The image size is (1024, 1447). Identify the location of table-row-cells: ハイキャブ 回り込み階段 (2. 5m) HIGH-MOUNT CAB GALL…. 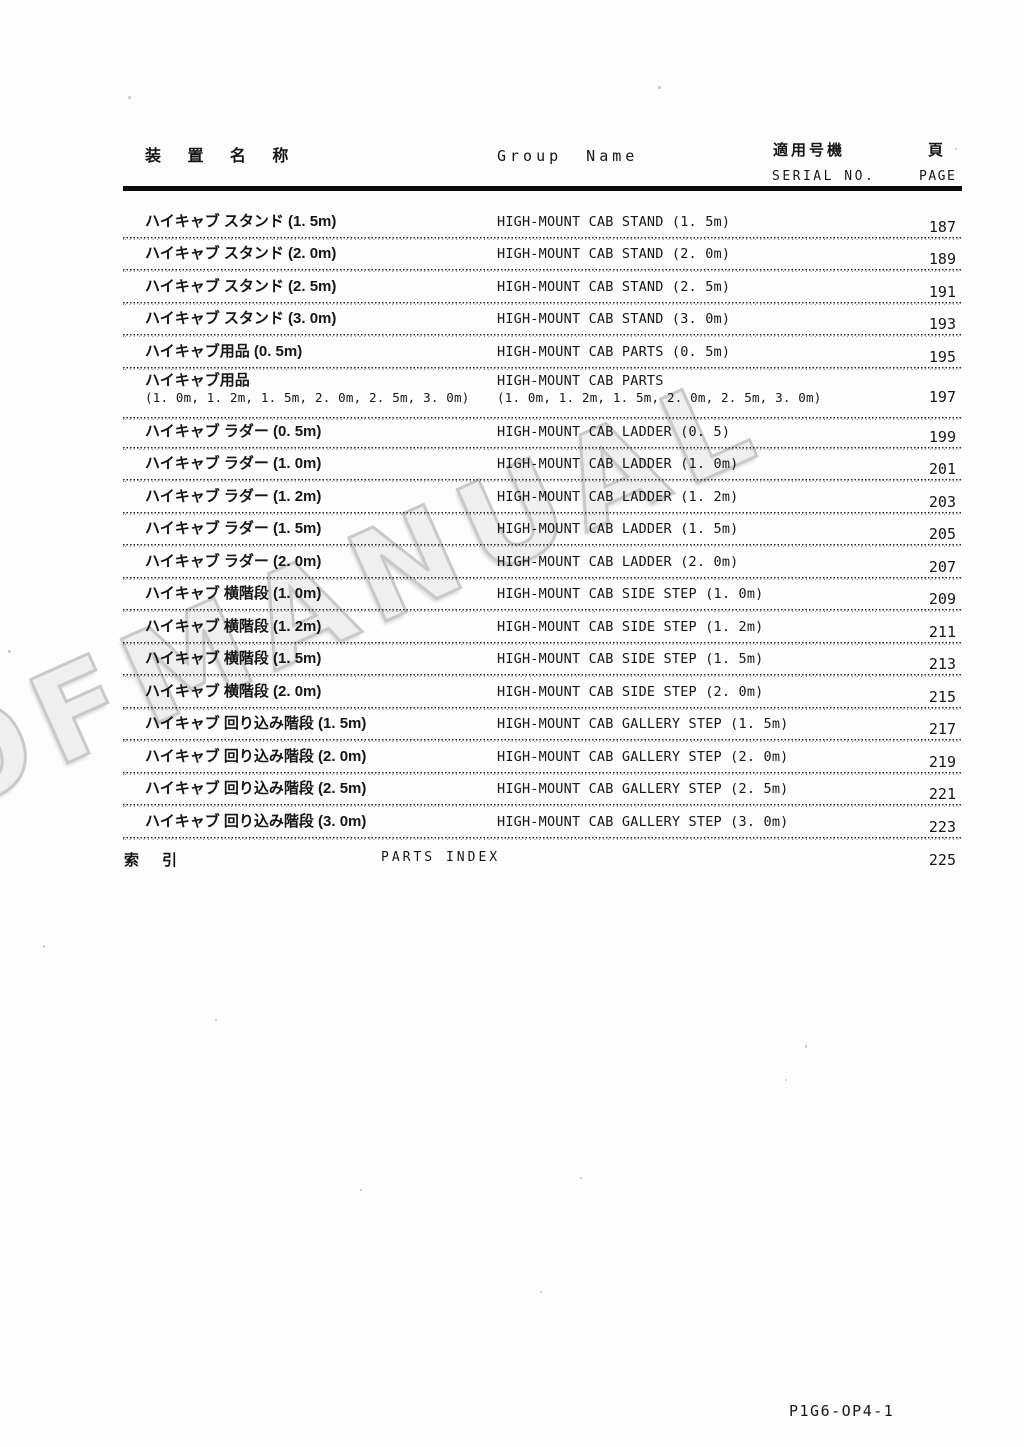
(542, 790).